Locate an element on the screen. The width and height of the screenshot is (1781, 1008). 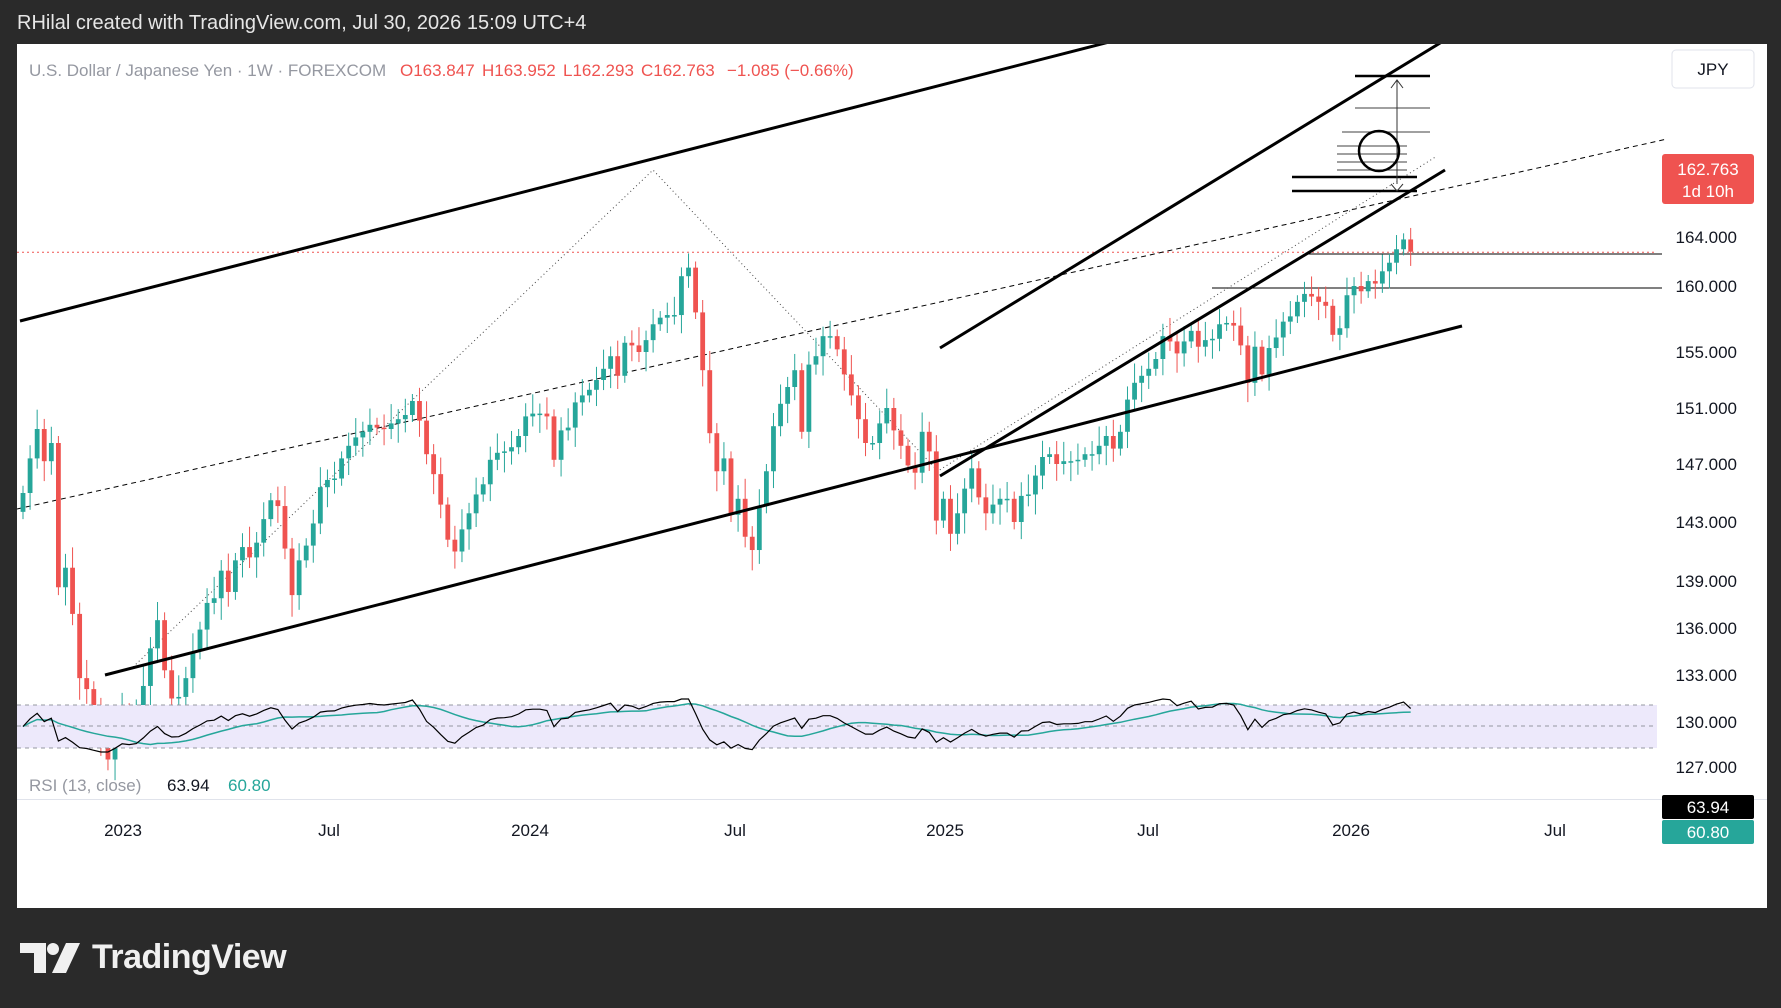
legend-high: H163.952 is located at coordinates (519, 70).